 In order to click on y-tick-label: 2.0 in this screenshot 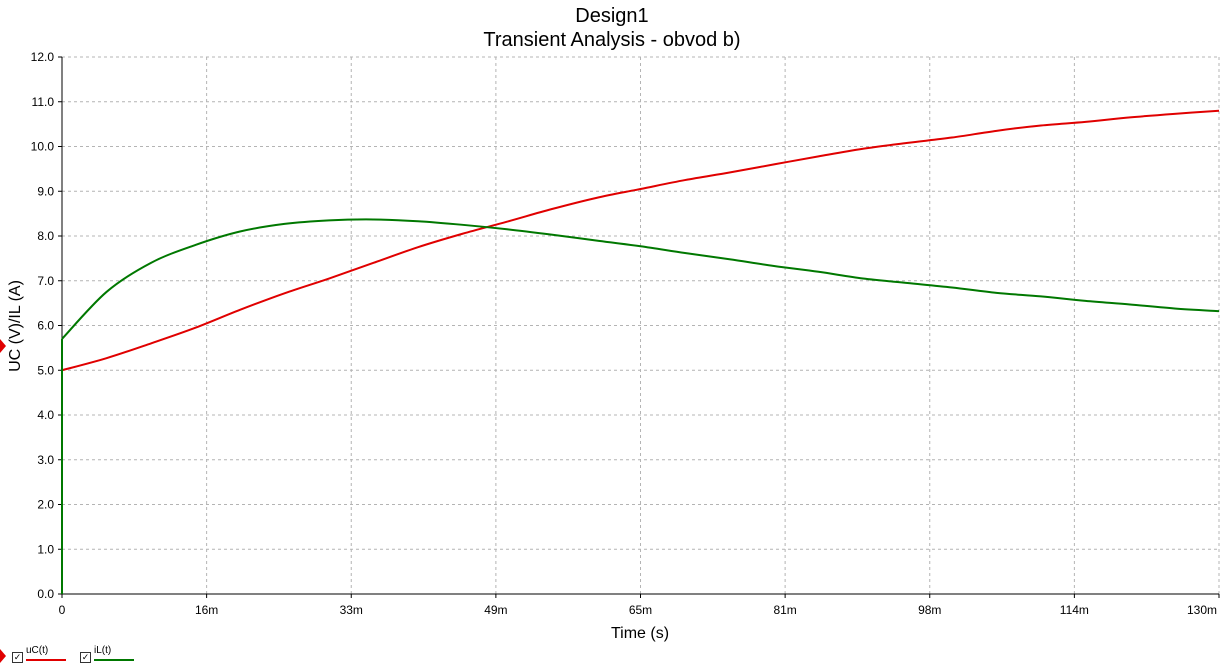, I will do `click(45, 505)`.